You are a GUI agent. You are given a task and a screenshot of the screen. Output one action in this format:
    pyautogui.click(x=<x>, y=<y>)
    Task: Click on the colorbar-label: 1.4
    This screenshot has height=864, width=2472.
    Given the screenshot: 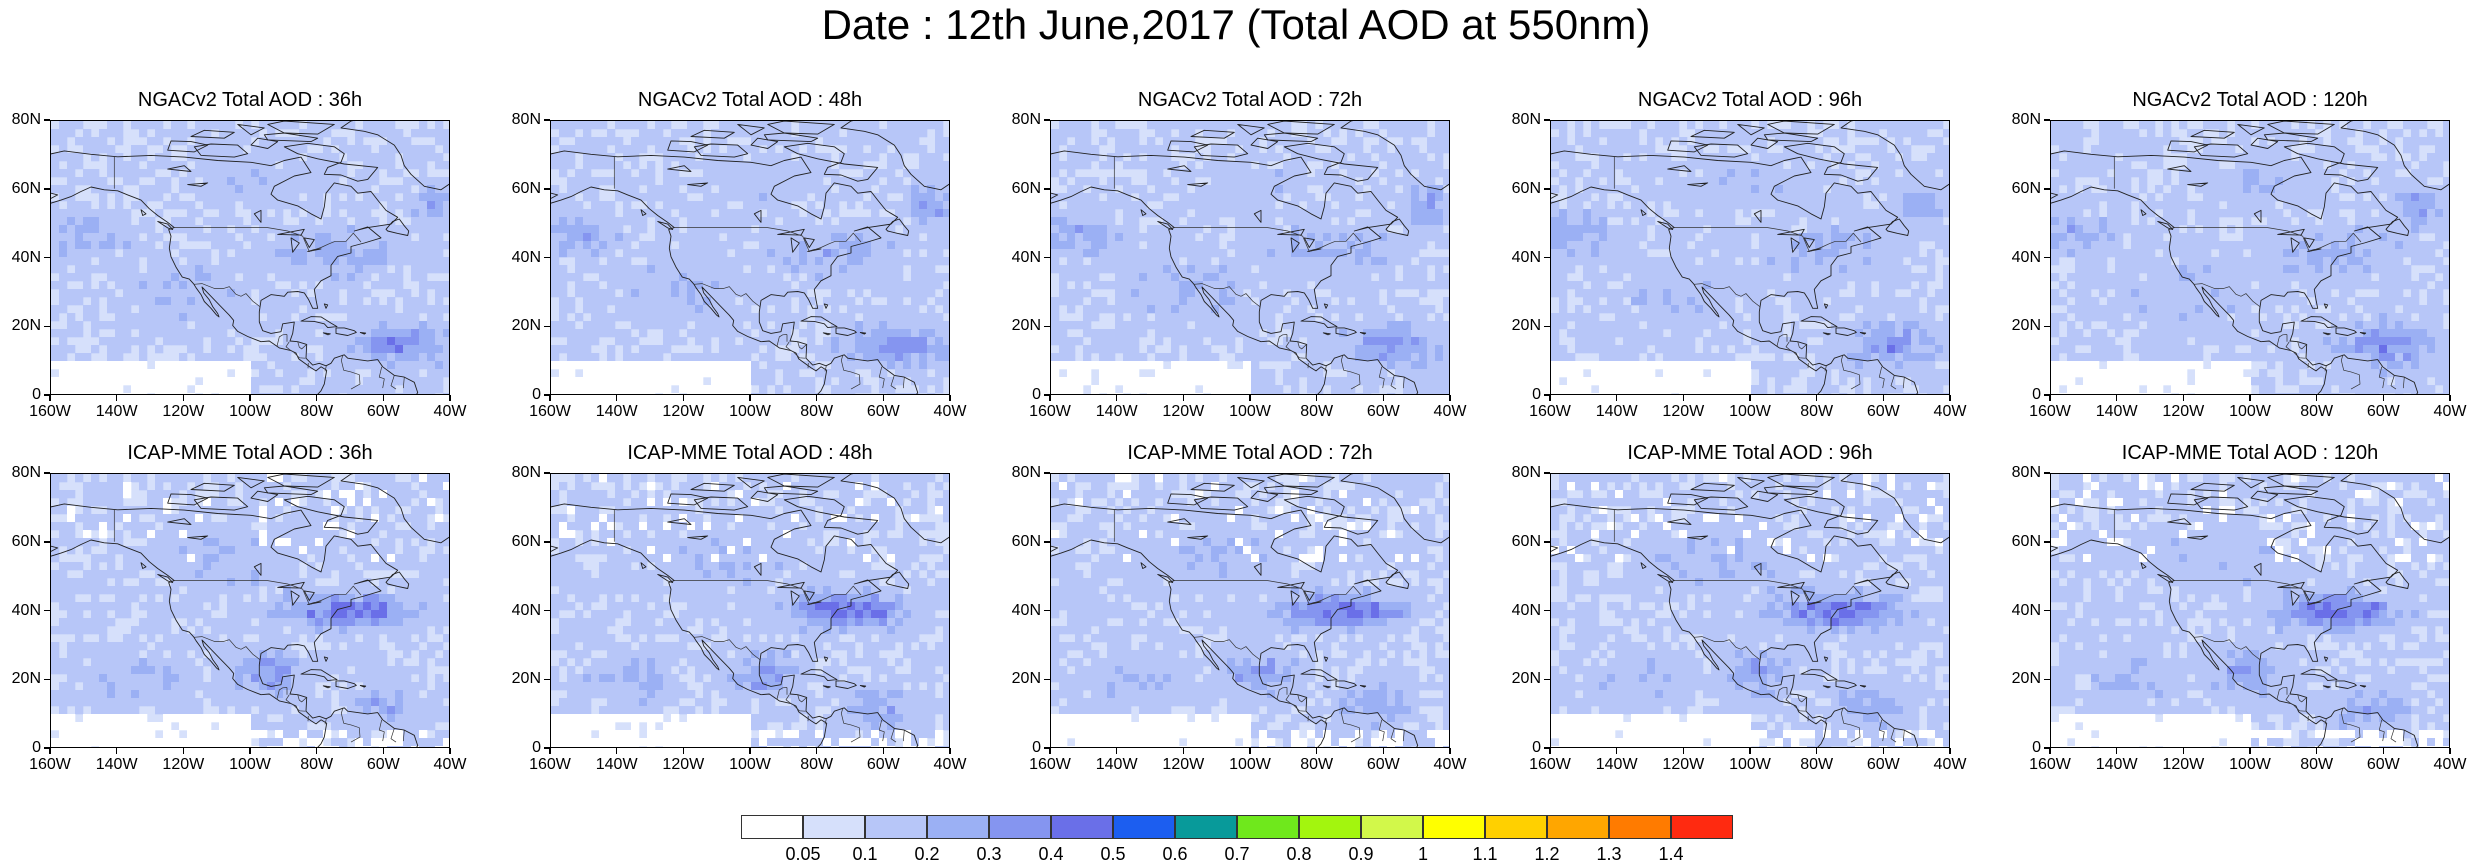 What is the action you would take?
    pyautogui.click(x=1671, y=854)
    